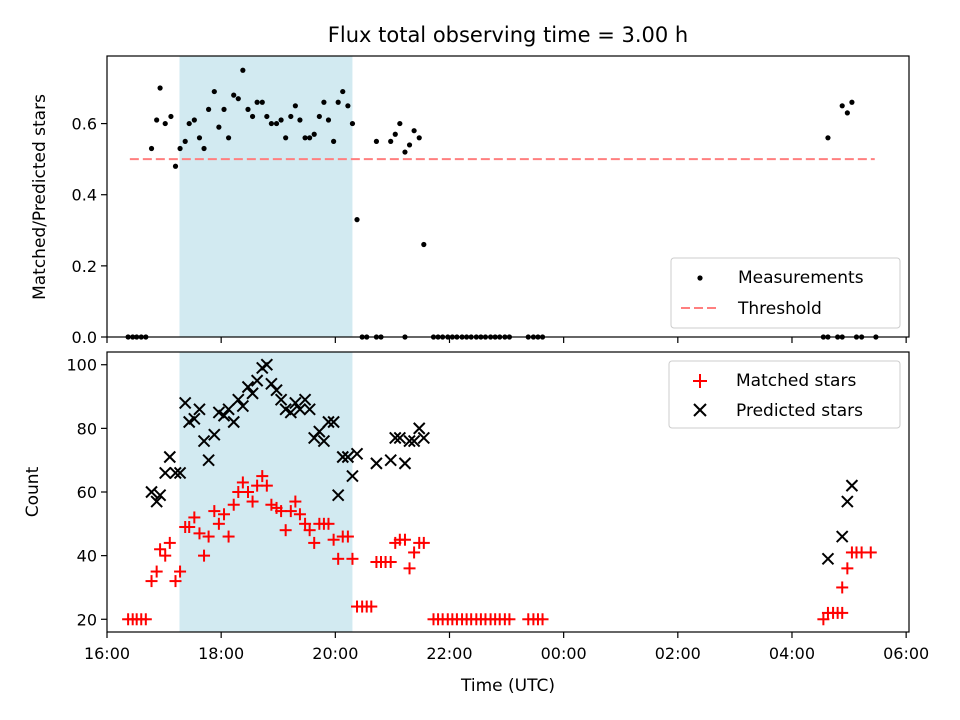 The height and width of the screenshot is (720, 960). I want to click on y-tick-label-1-3: 80, so click(87, 428).